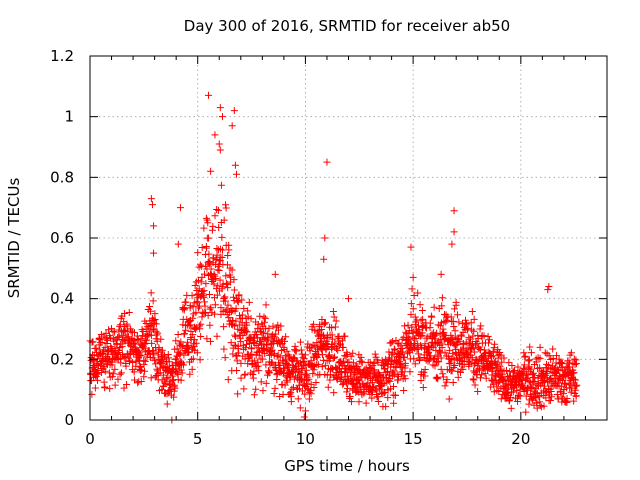 This screenshot has width=640, height=480. I want to click on x-tick-label: 15, so click(413, 439).